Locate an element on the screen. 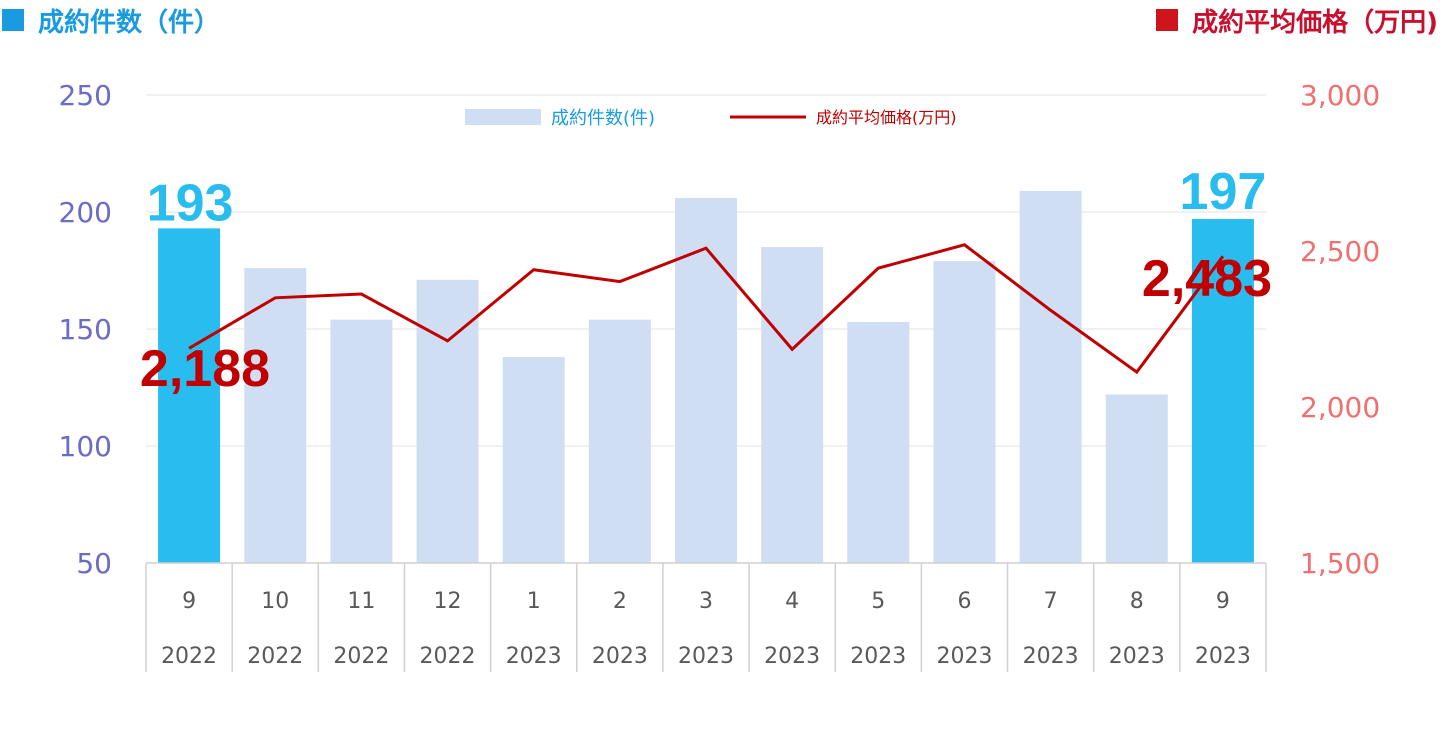 This screenshot has height=738, width=1440. legend-bar-swatch is located at coordinates (503, 117).